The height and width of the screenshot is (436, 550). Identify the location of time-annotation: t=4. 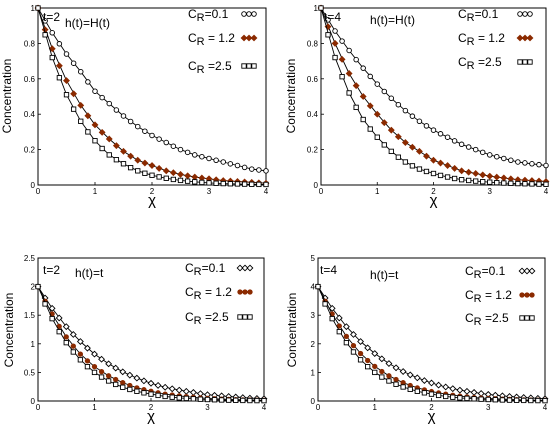
(328, 270).